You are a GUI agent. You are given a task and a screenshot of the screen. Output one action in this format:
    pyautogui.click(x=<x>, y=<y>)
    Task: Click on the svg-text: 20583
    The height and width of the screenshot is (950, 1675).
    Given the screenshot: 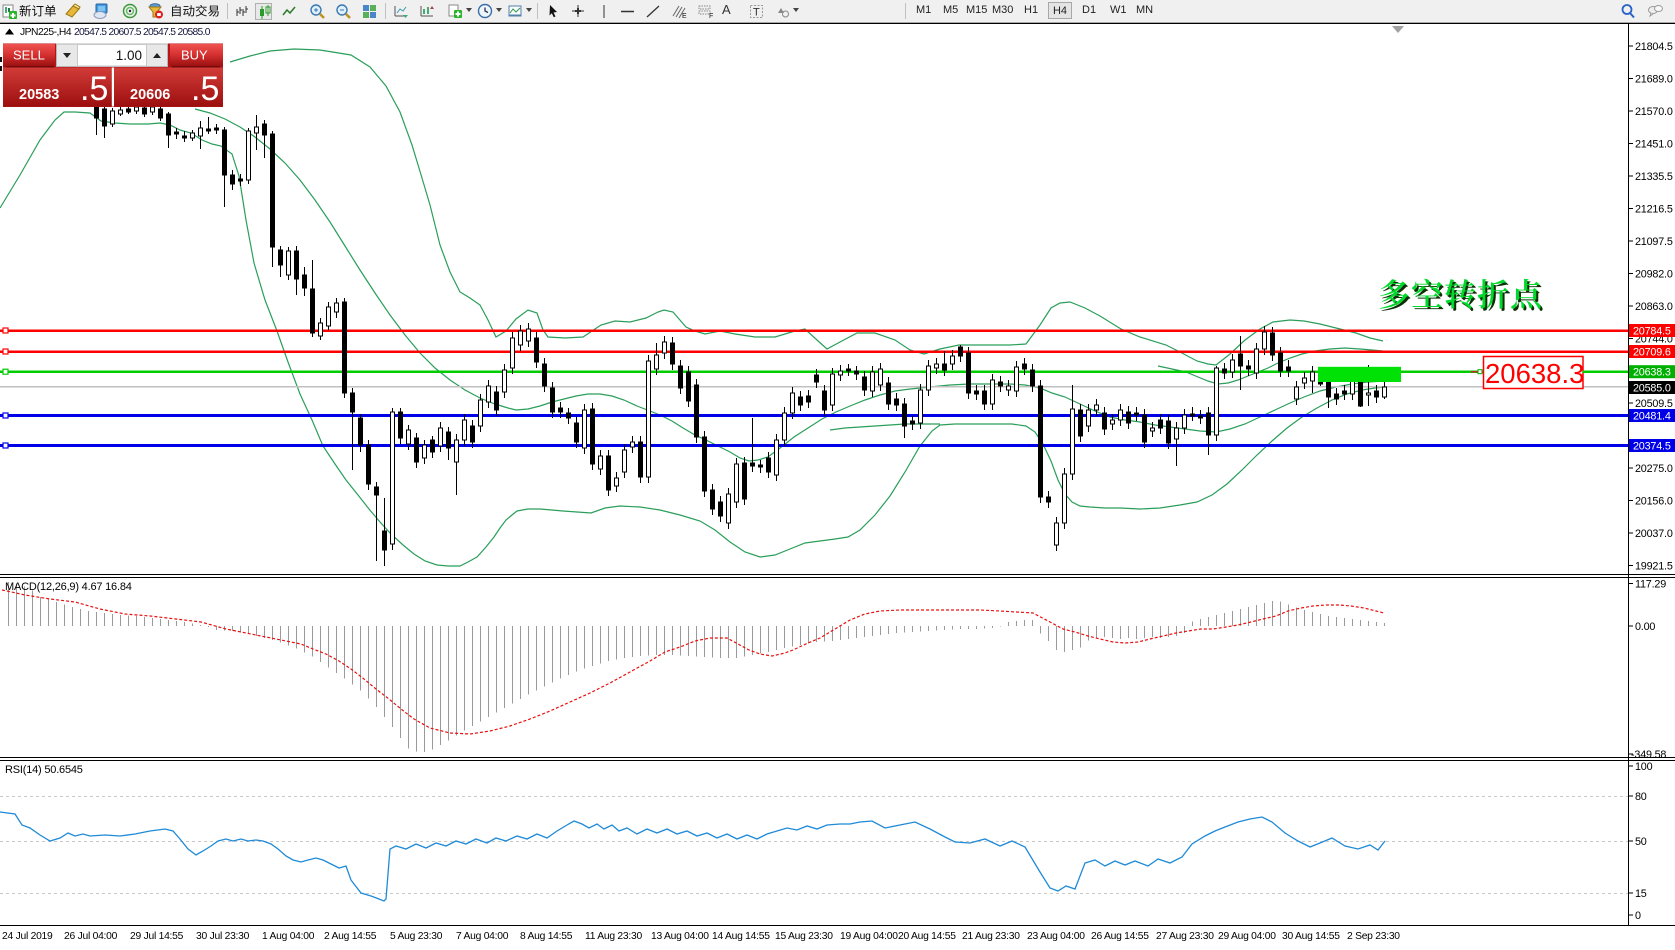 What is the action you would take?
    pyautogui.click(x=39, y=95)
    